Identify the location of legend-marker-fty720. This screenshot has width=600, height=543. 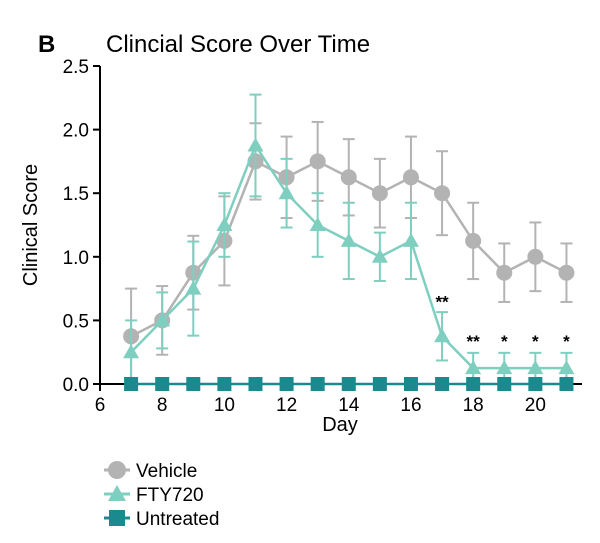
(117, 493).